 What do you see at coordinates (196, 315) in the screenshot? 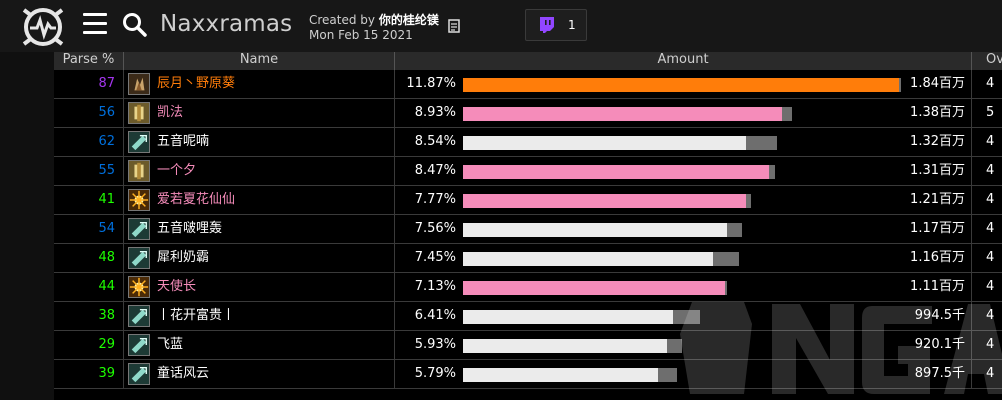
I see `player-name: 丨花开富贵丨` at bounding box center [196, 315].